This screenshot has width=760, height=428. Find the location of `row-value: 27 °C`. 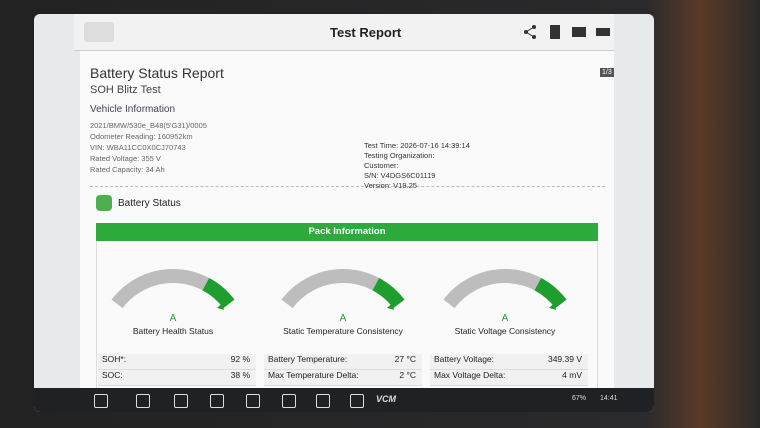

row-value: 27 °C is located at coordinates (405, 359).